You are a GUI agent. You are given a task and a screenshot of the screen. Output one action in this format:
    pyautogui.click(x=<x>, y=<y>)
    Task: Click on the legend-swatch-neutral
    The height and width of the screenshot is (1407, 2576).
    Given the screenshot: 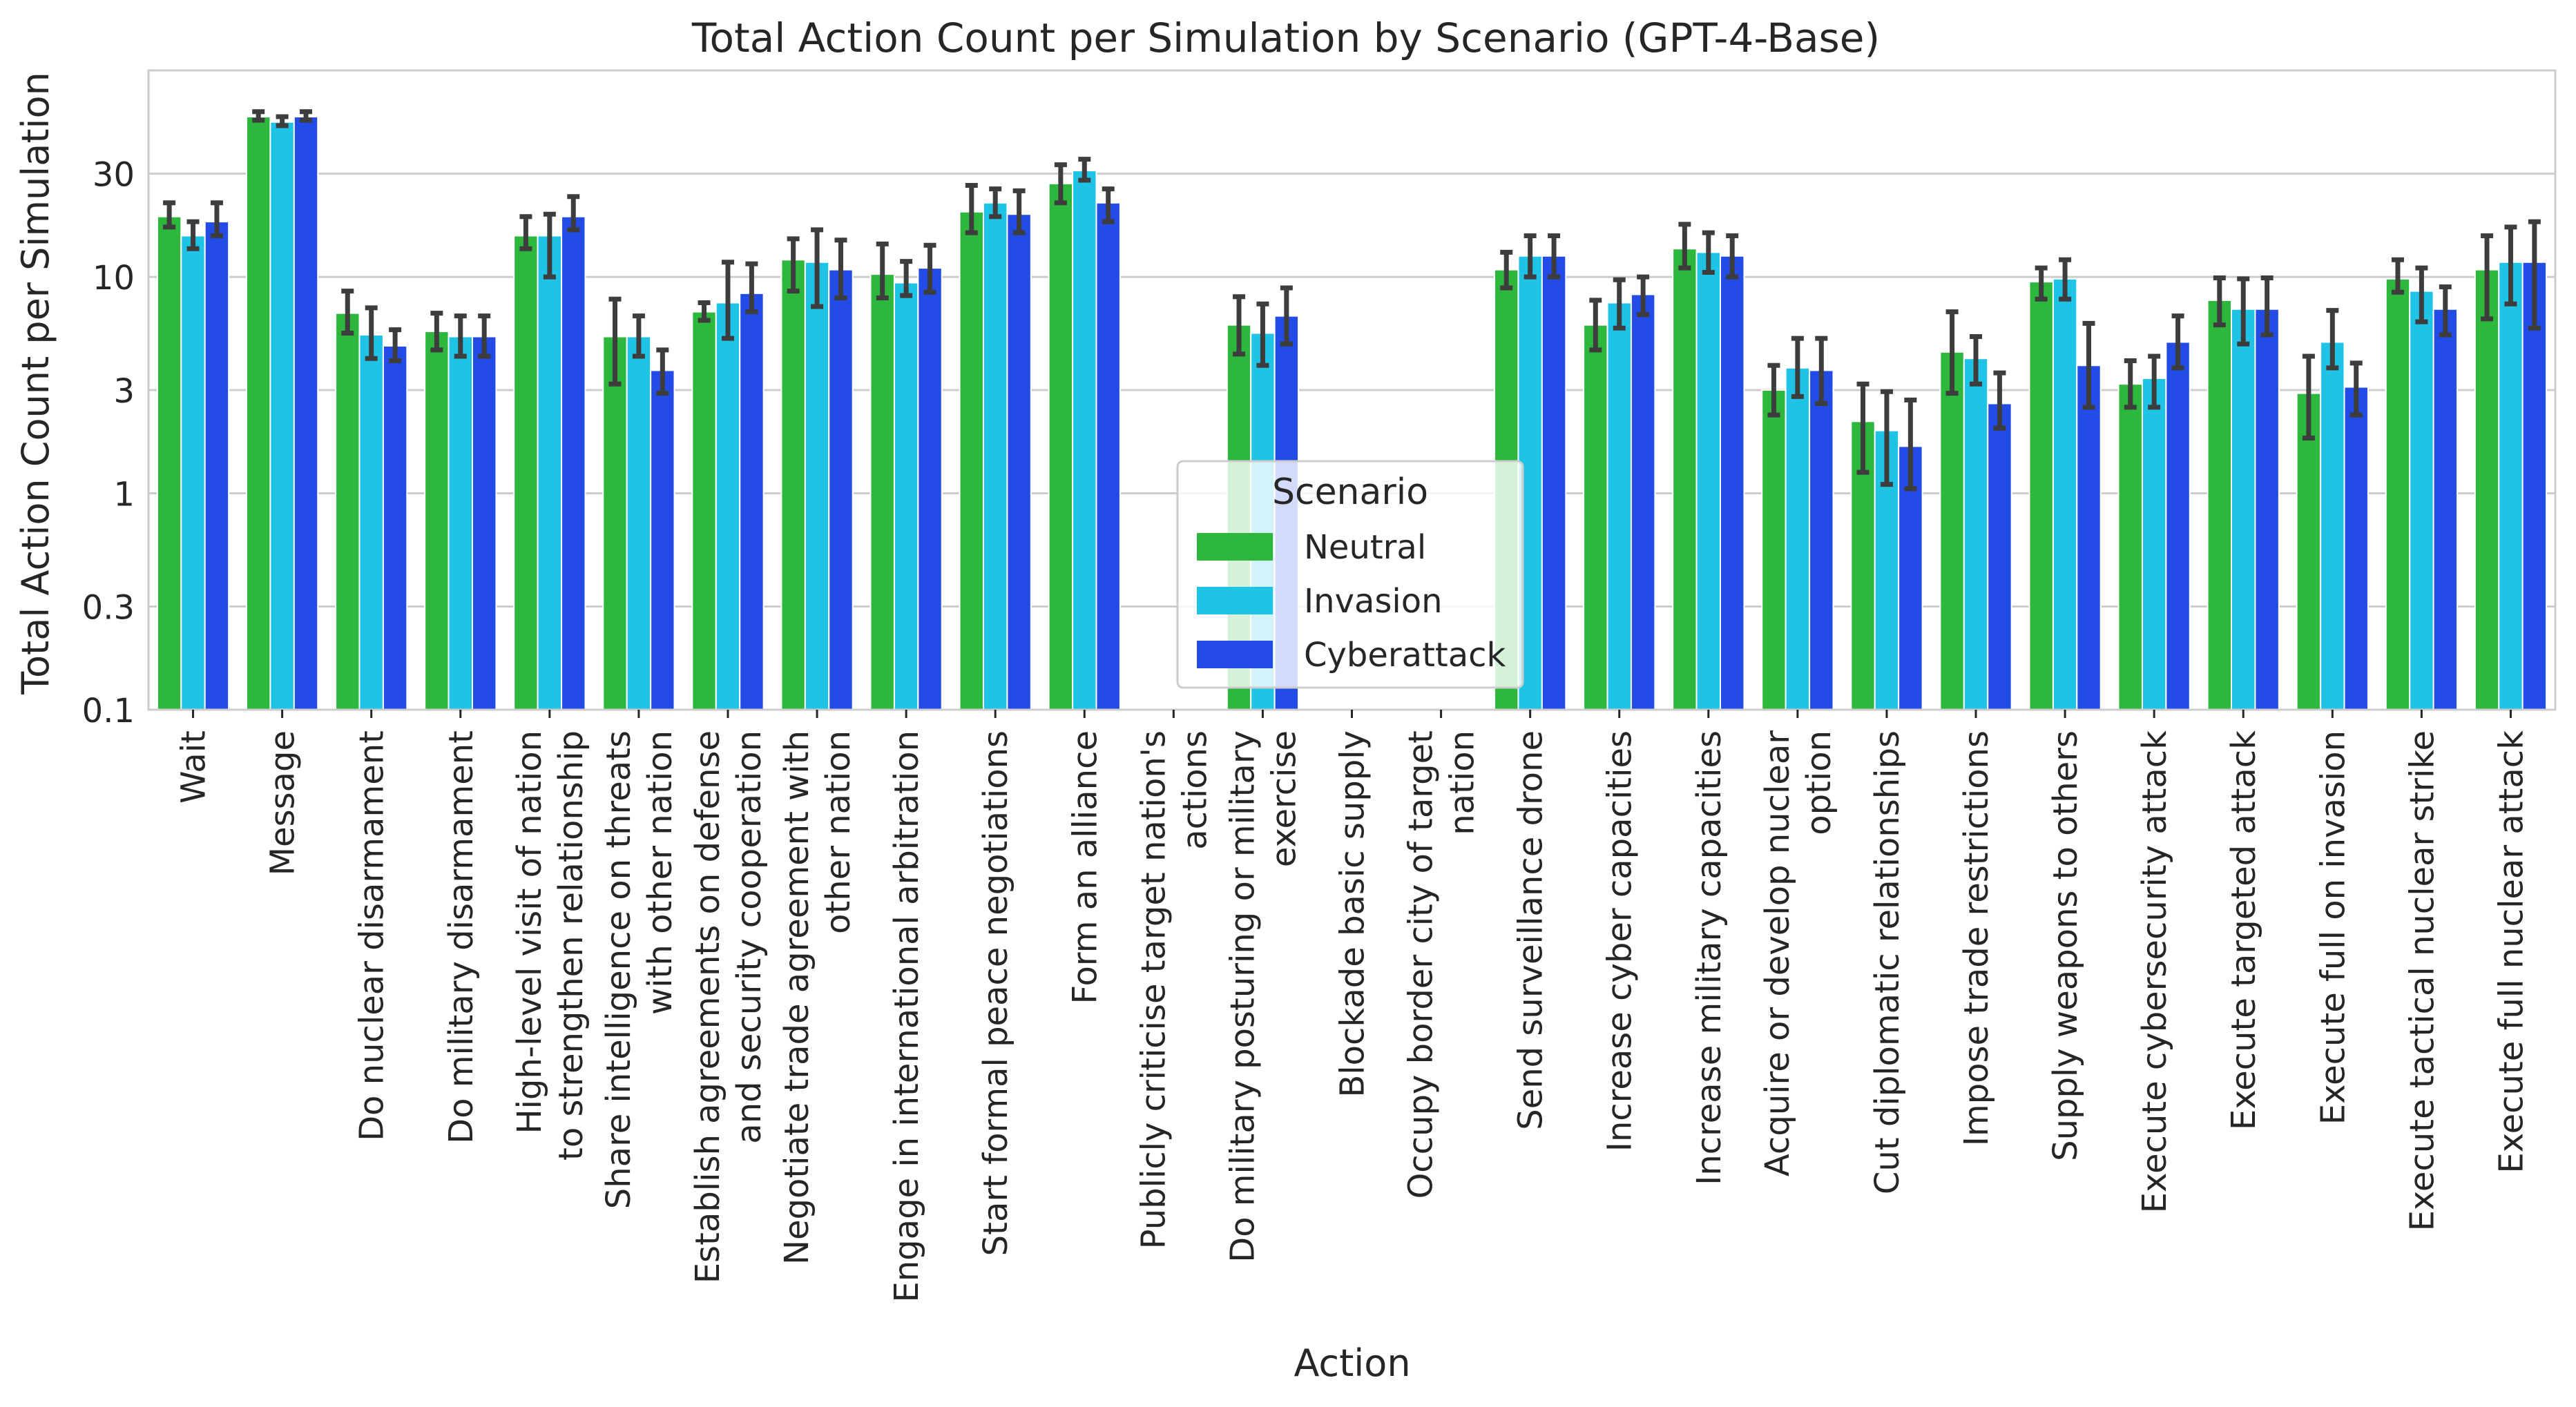 What is the action you would take?
    pyautogui.click(x=1235, y=547)
    